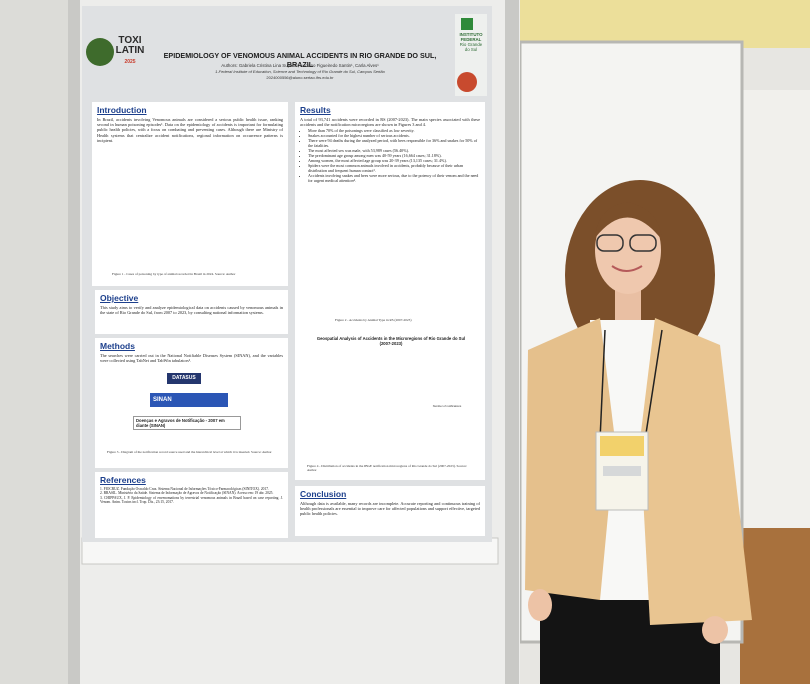  Describe the element at coordinates (628, 250) in the screenshot. I see `face` at that location.